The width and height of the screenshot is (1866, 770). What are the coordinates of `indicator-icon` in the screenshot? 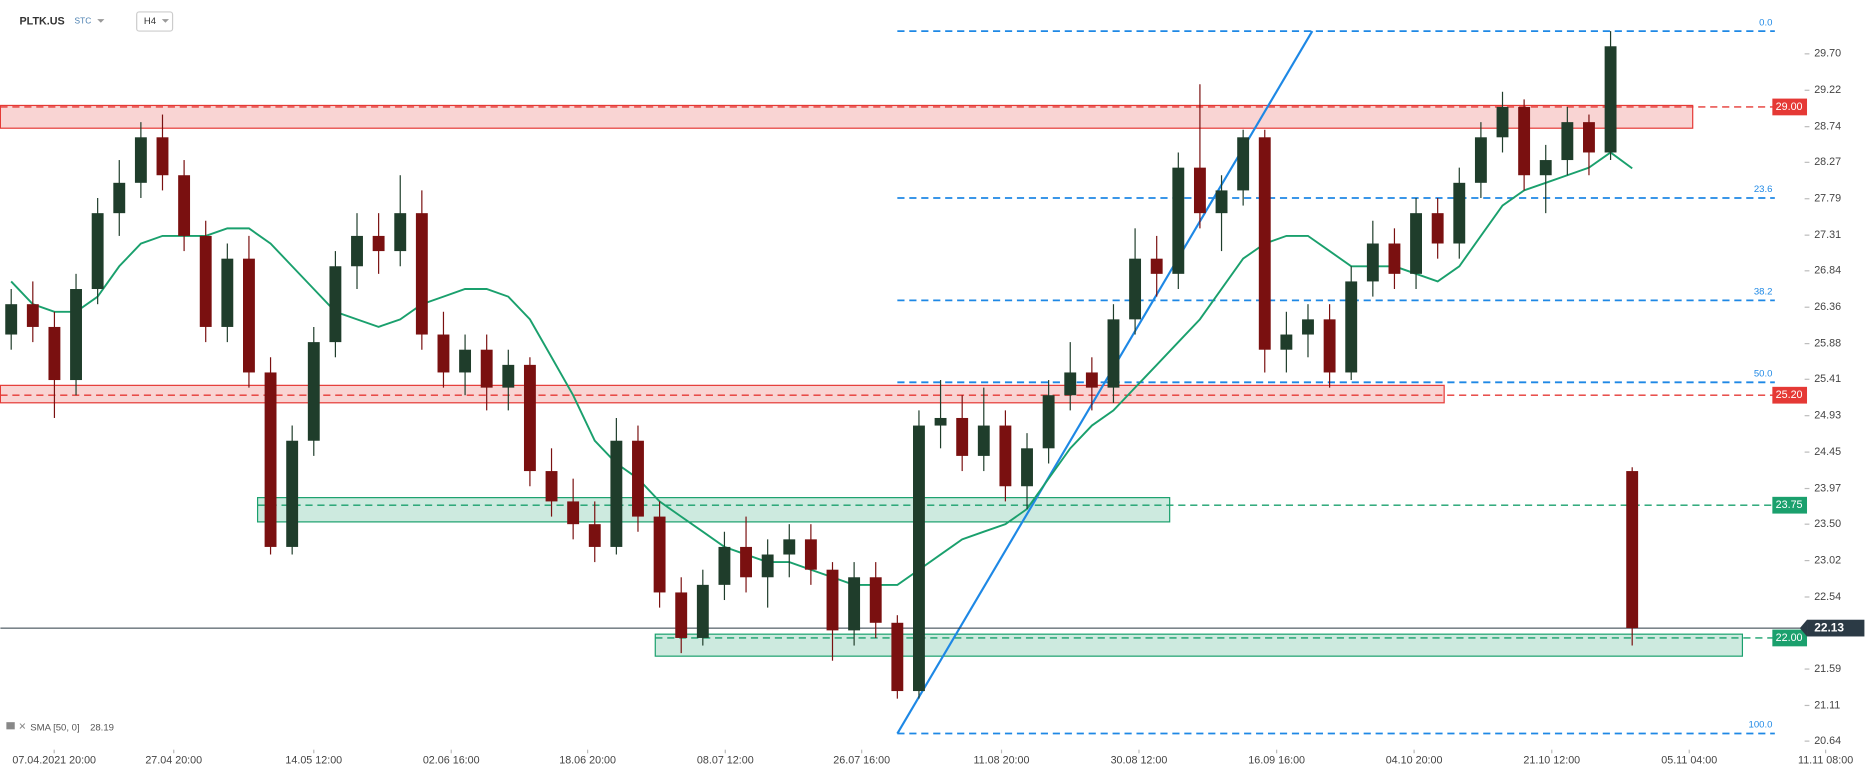 It's located at (10, 726).